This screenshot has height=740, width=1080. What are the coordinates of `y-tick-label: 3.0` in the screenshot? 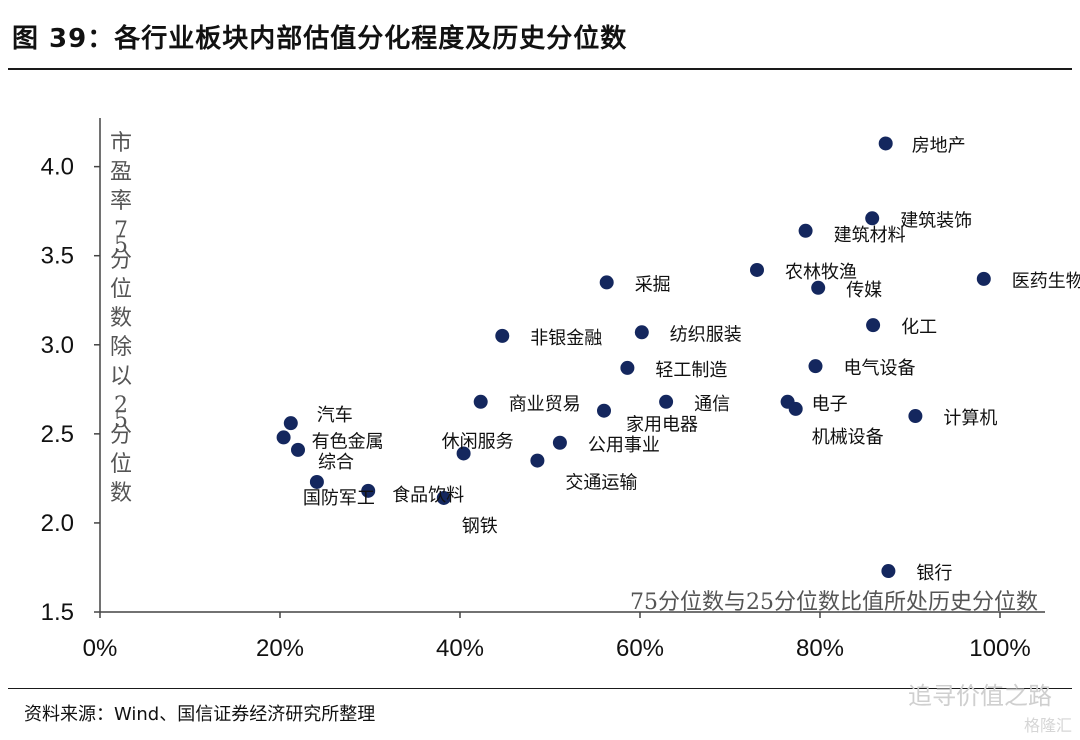 It's located at (57, 345).